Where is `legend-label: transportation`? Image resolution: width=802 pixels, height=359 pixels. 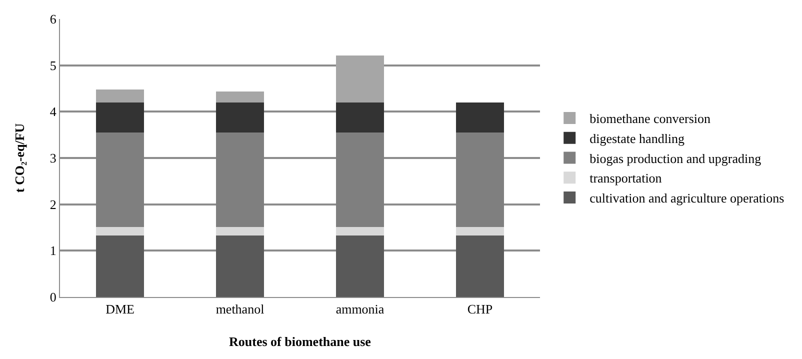 legend-label: transportation is located at coordinates (626, 178).